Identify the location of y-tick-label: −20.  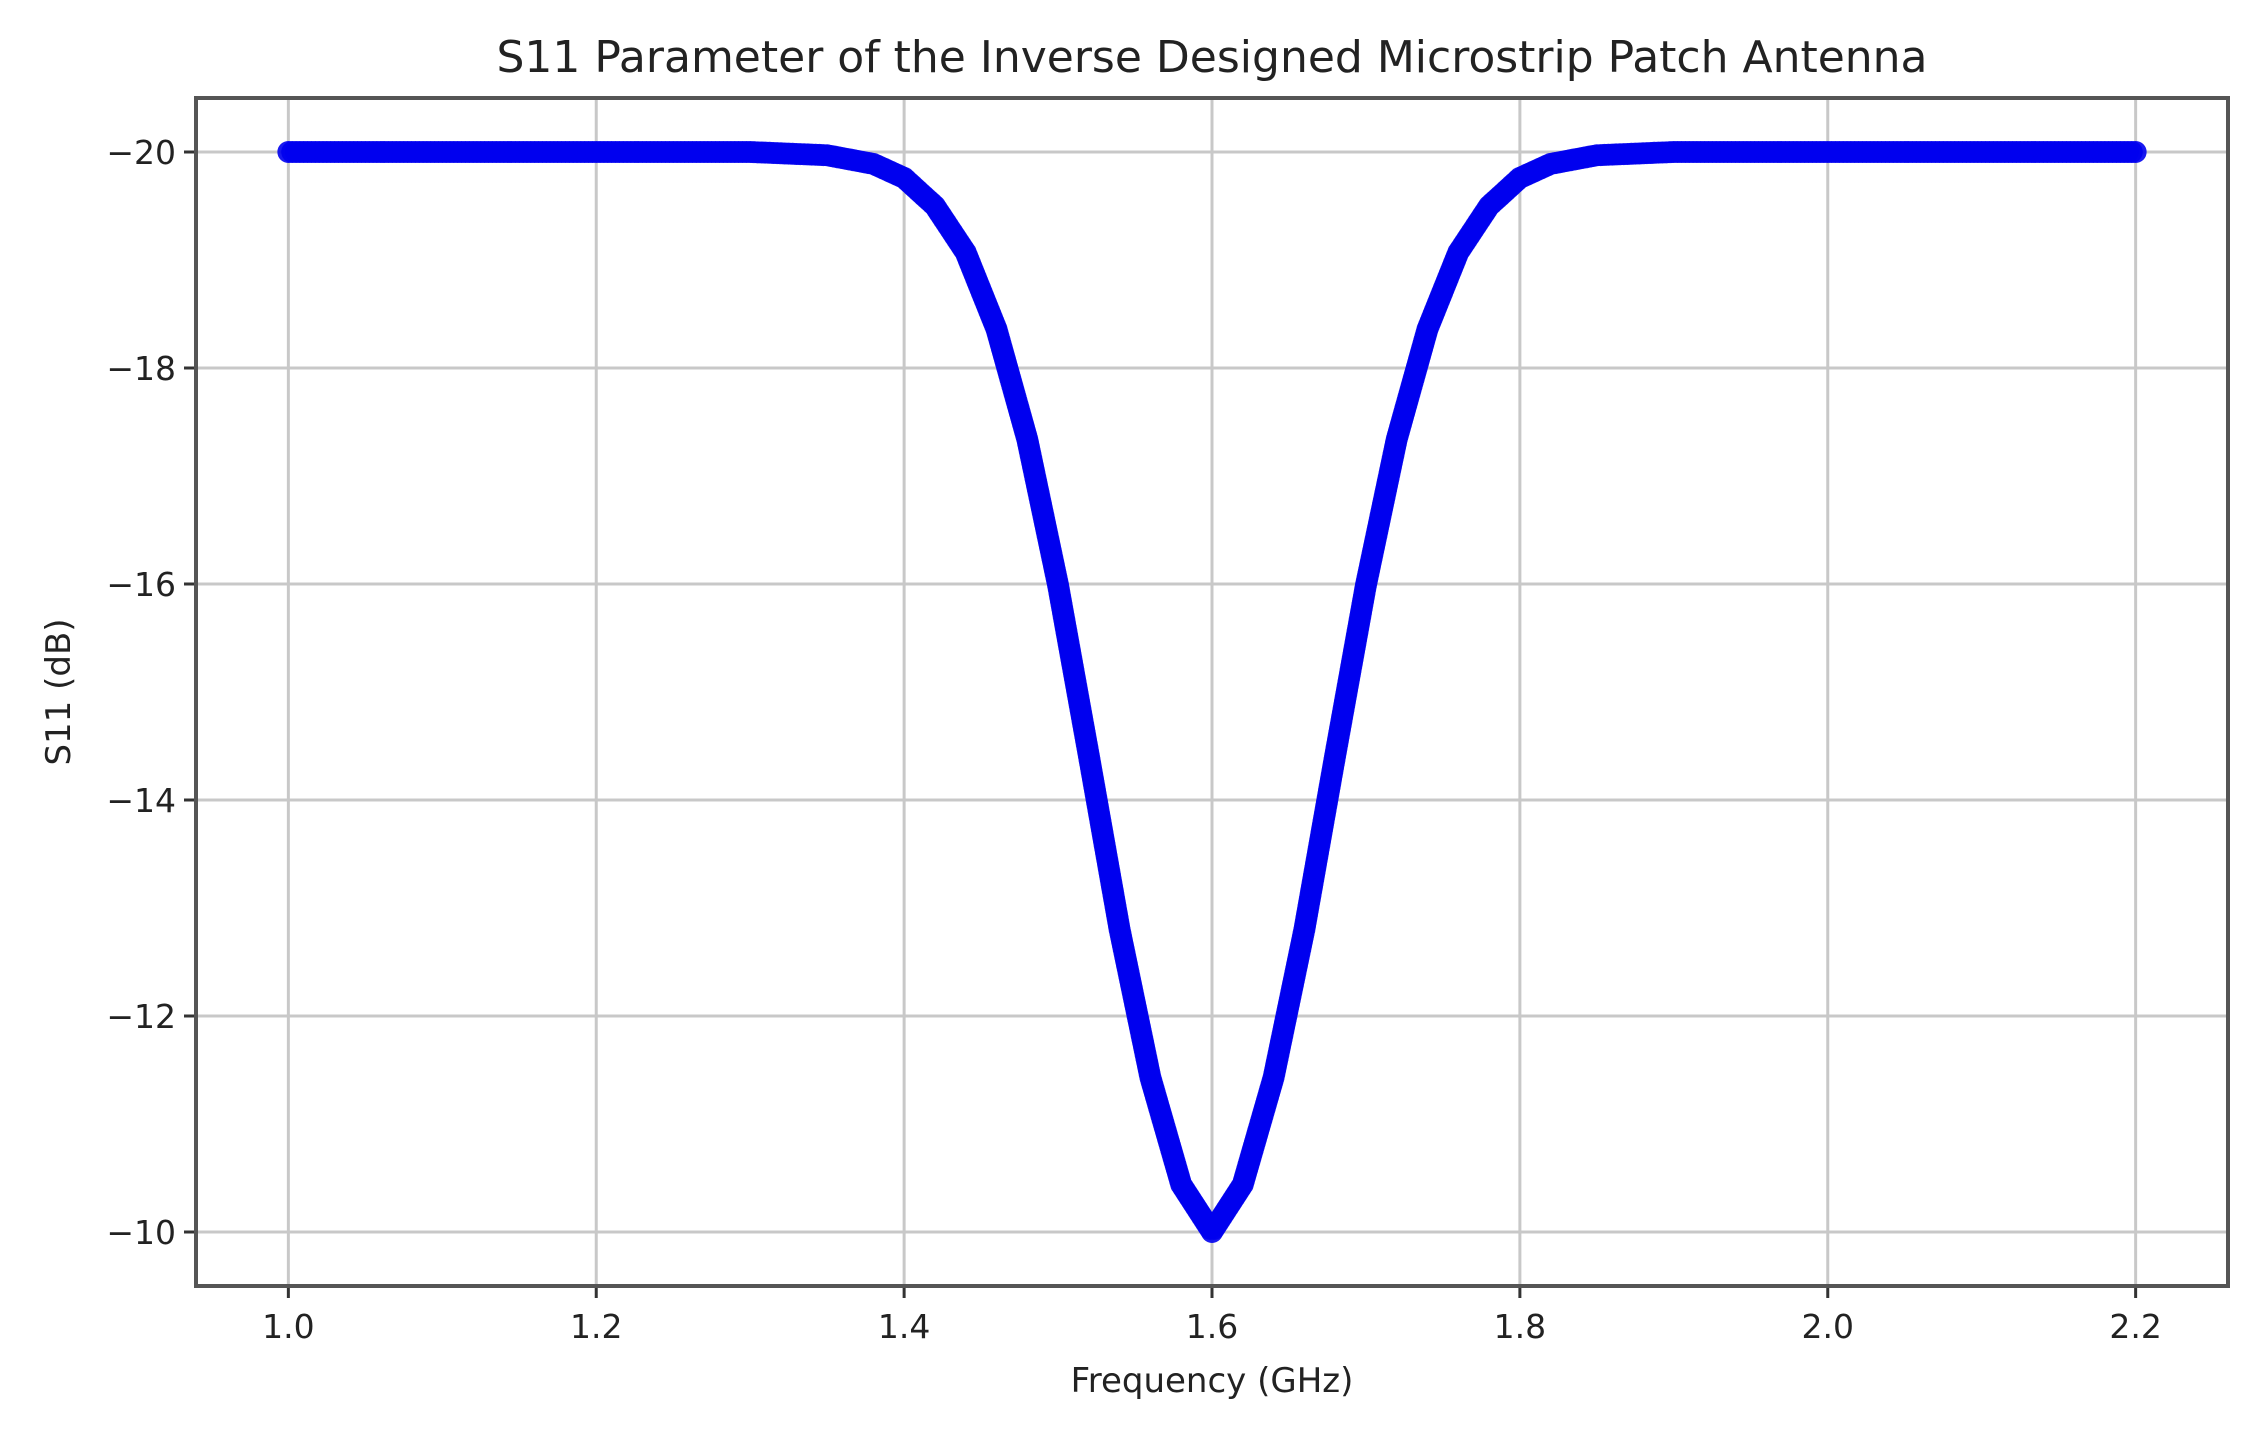
(141, 152).